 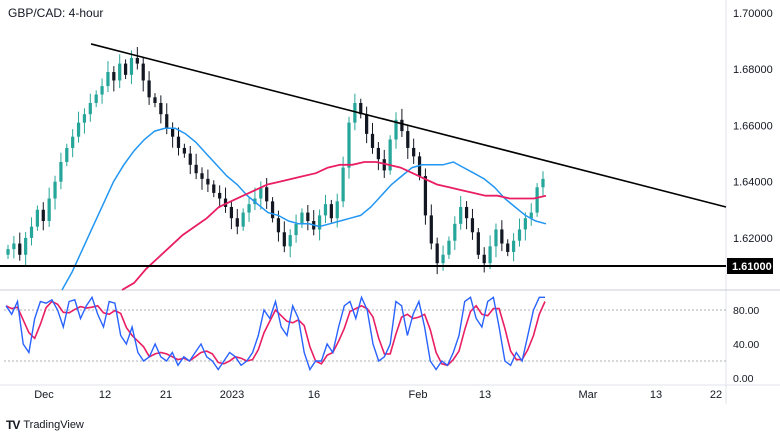 I want to click on price-tick-label: 1.64000, so click(x=753, y=183).